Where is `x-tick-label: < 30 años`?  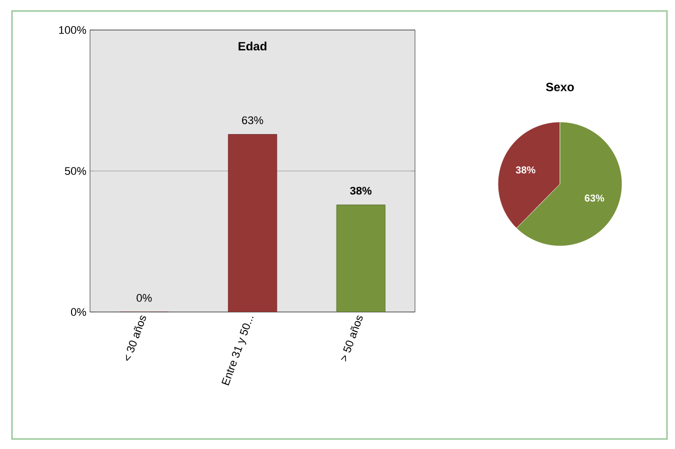 x-tick-label: < 30 años is located at coordinates (136, 338).